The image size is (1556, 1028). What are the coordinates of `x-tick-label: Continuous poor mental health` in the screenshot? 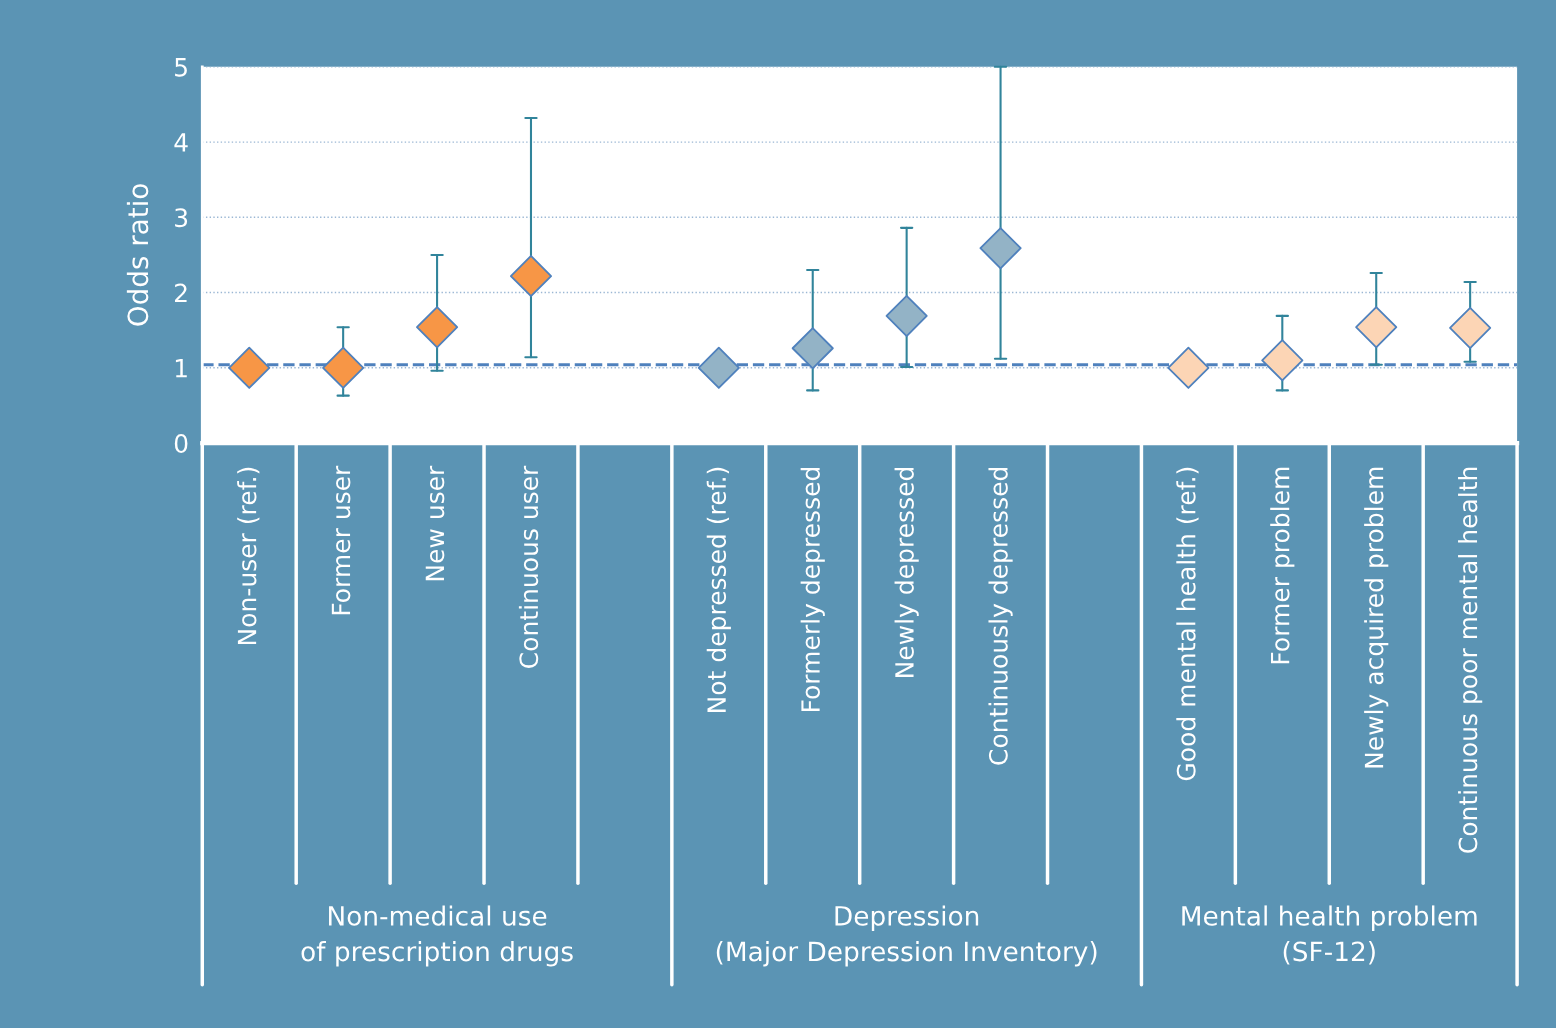 It's located at (1470, 660).